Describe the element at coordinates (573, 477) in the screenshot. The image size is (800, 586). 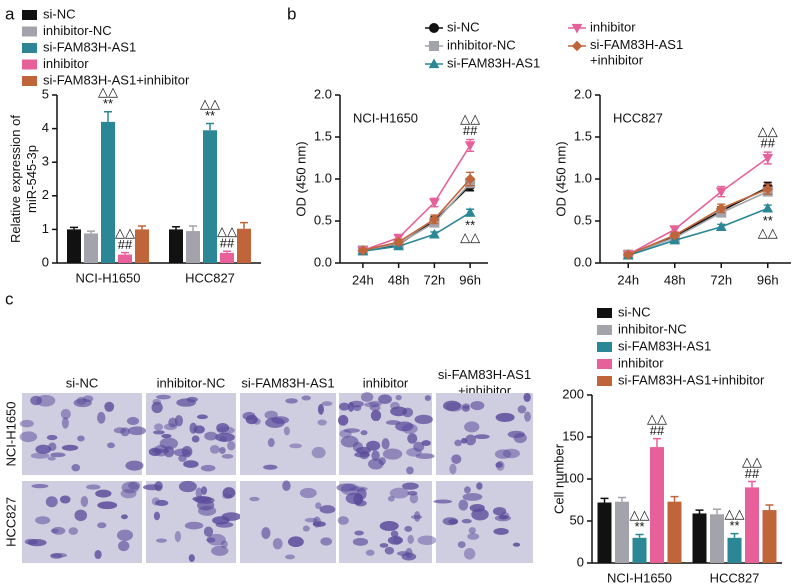
I see `y-tick-label: 100` at that location.